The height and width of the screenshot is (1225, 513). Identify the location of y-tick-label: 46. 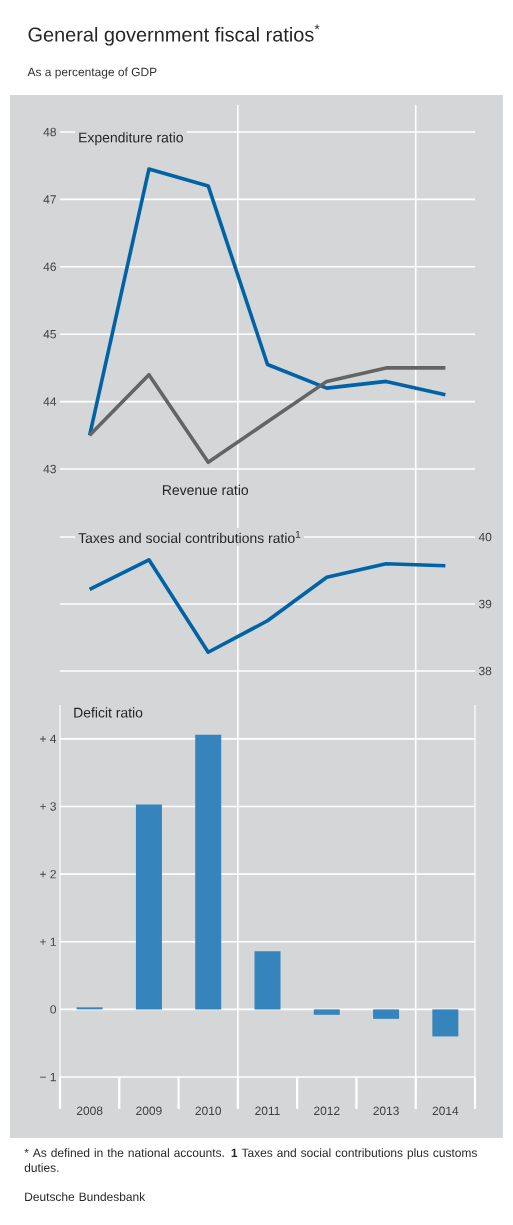
(49, 267).